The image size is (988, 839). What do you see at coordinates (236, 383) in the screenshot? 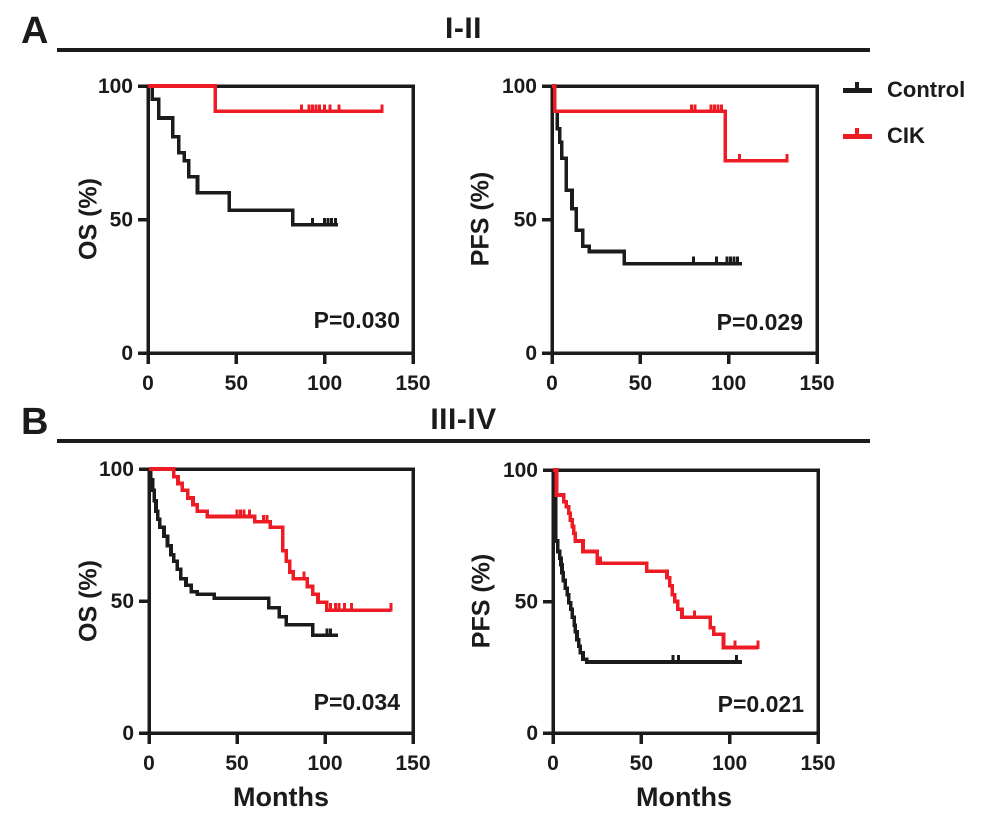
I see `panelA-OS-x-tick-label: 50` at bounding box center [236, 383].